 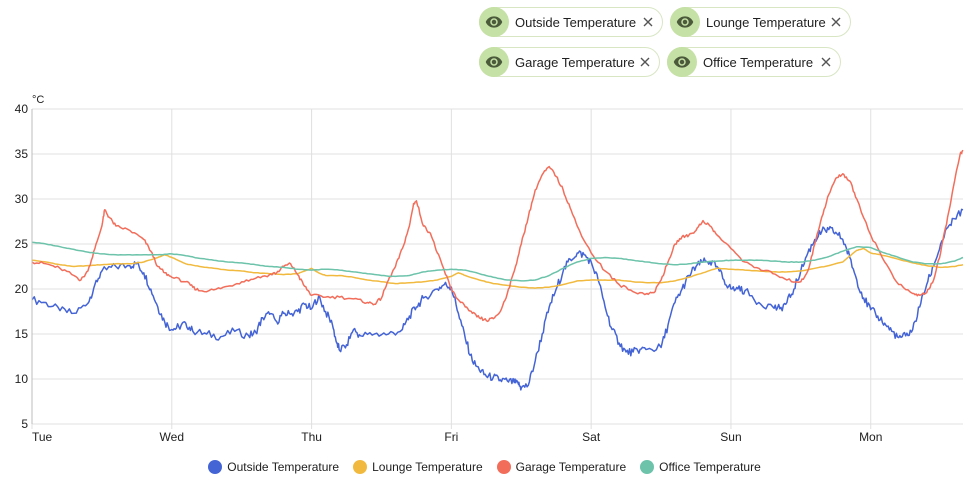 I want to click on y-tick-label: 10, so click(x=22, y=379).